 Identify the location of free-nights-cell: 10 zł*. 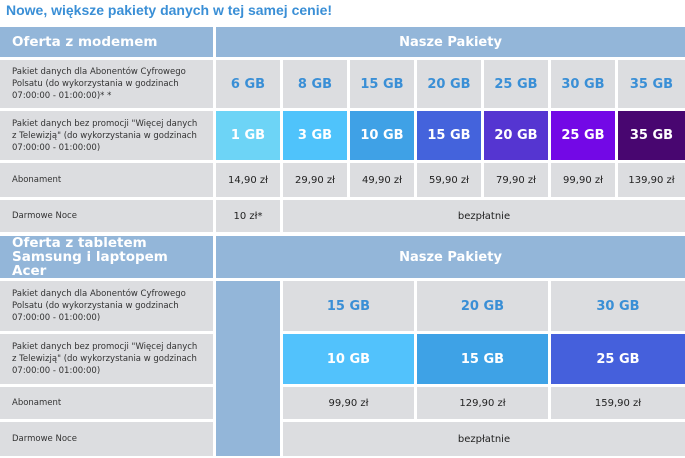
(248, 216).